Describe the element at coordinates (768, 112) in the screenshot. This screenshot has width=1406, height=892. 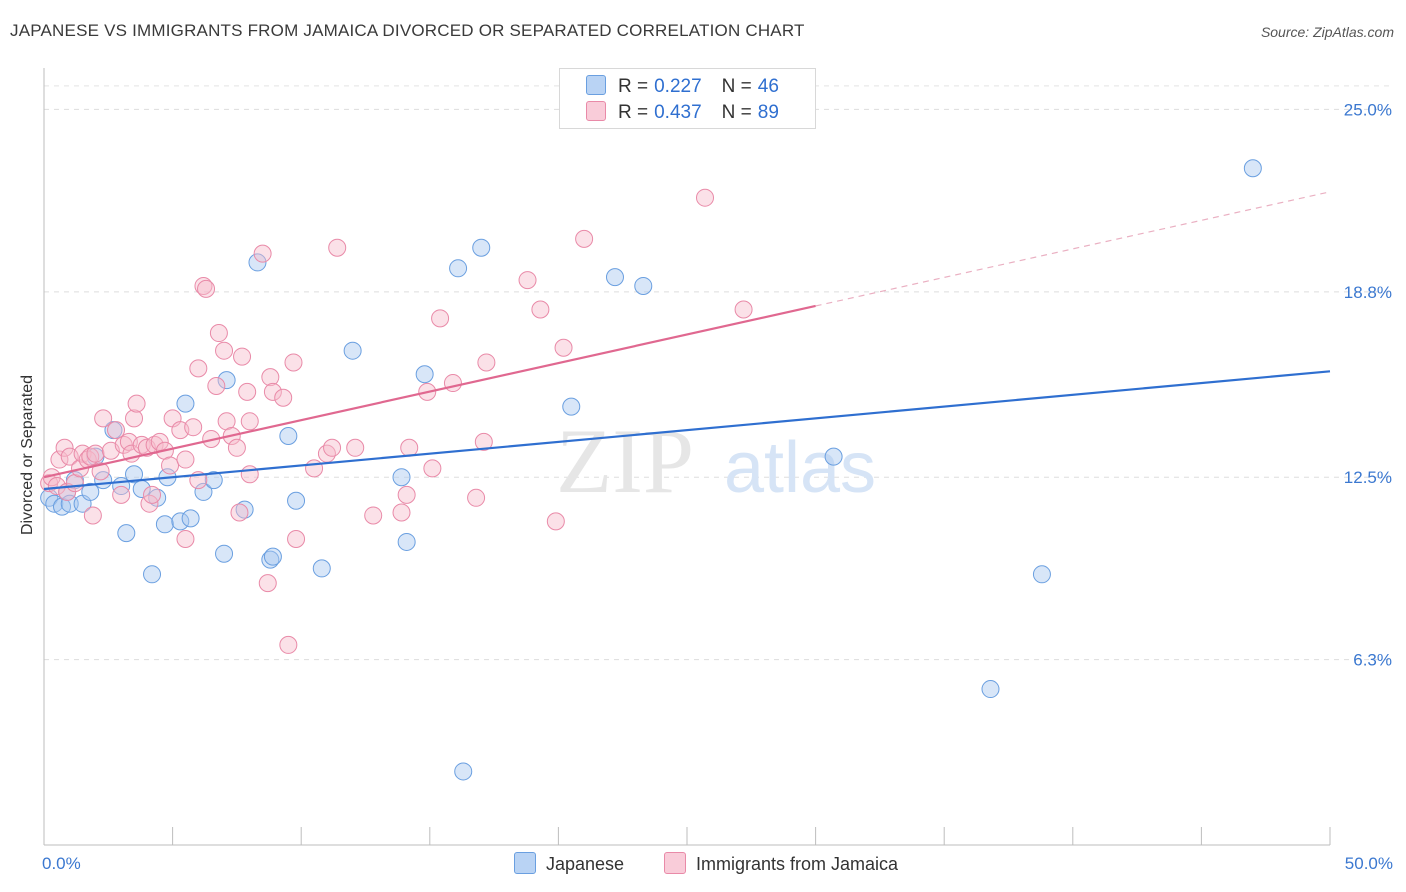
I see `legend-n-value-jamaica: 89` at that location.